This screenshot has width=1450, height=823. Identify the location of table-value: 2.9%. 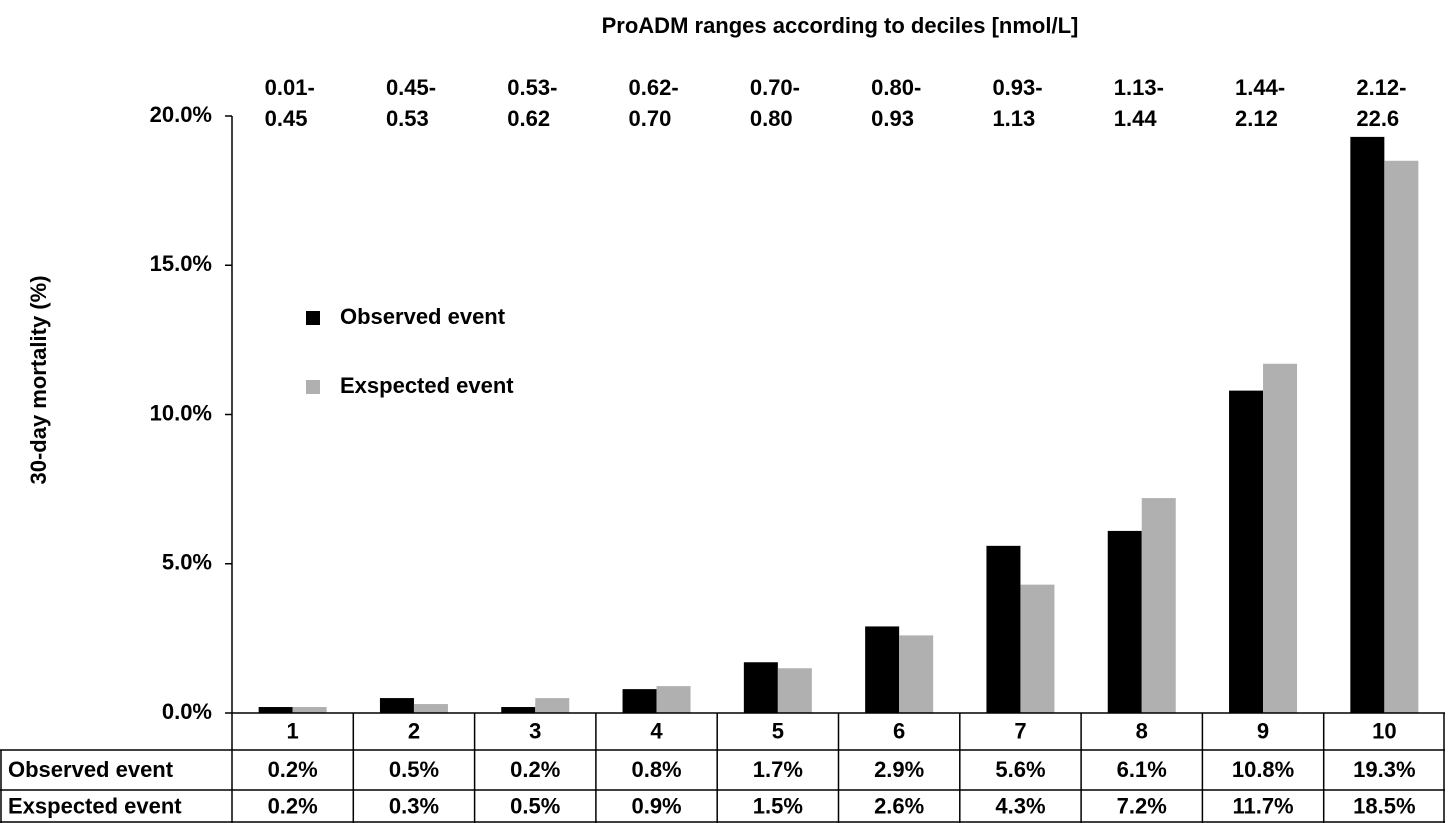
(899, 769).